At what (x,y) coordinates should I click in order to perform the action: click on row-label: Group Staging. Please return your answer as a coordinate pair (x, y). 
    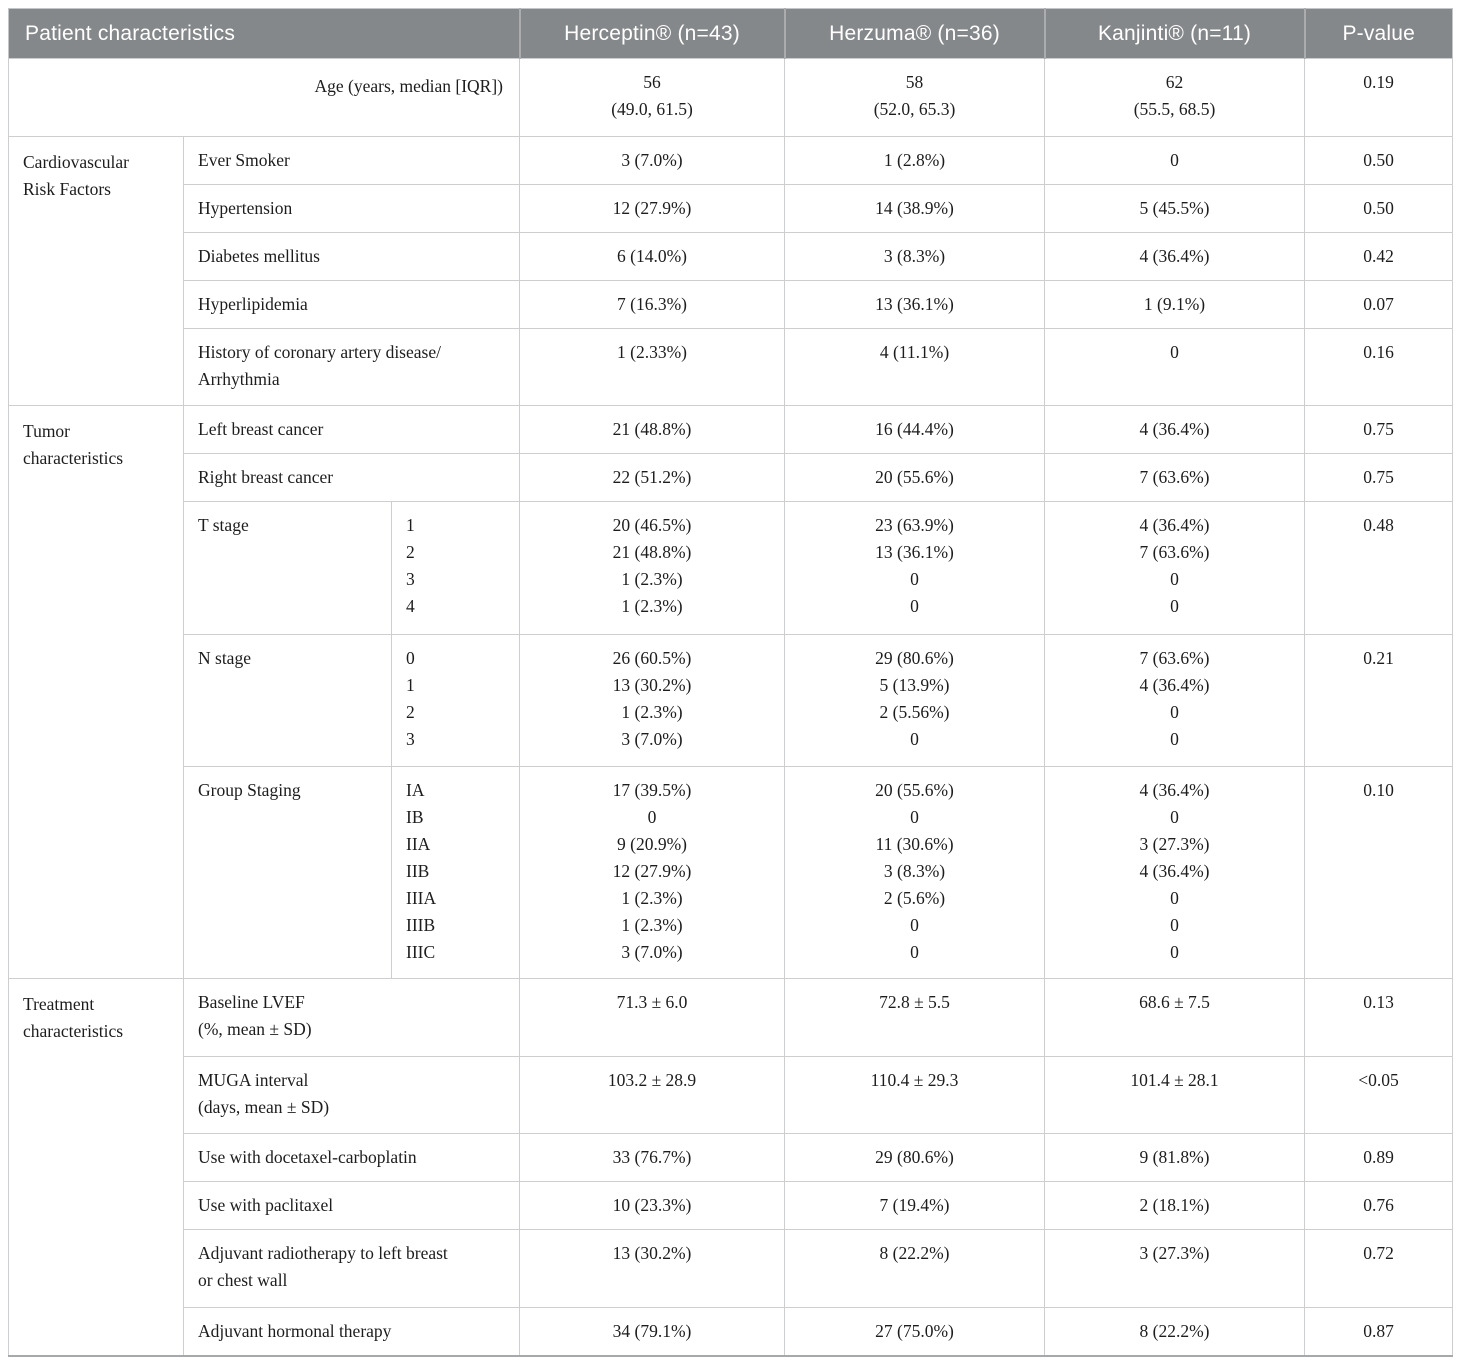
    Looking at the image, I should click on (287, 872).